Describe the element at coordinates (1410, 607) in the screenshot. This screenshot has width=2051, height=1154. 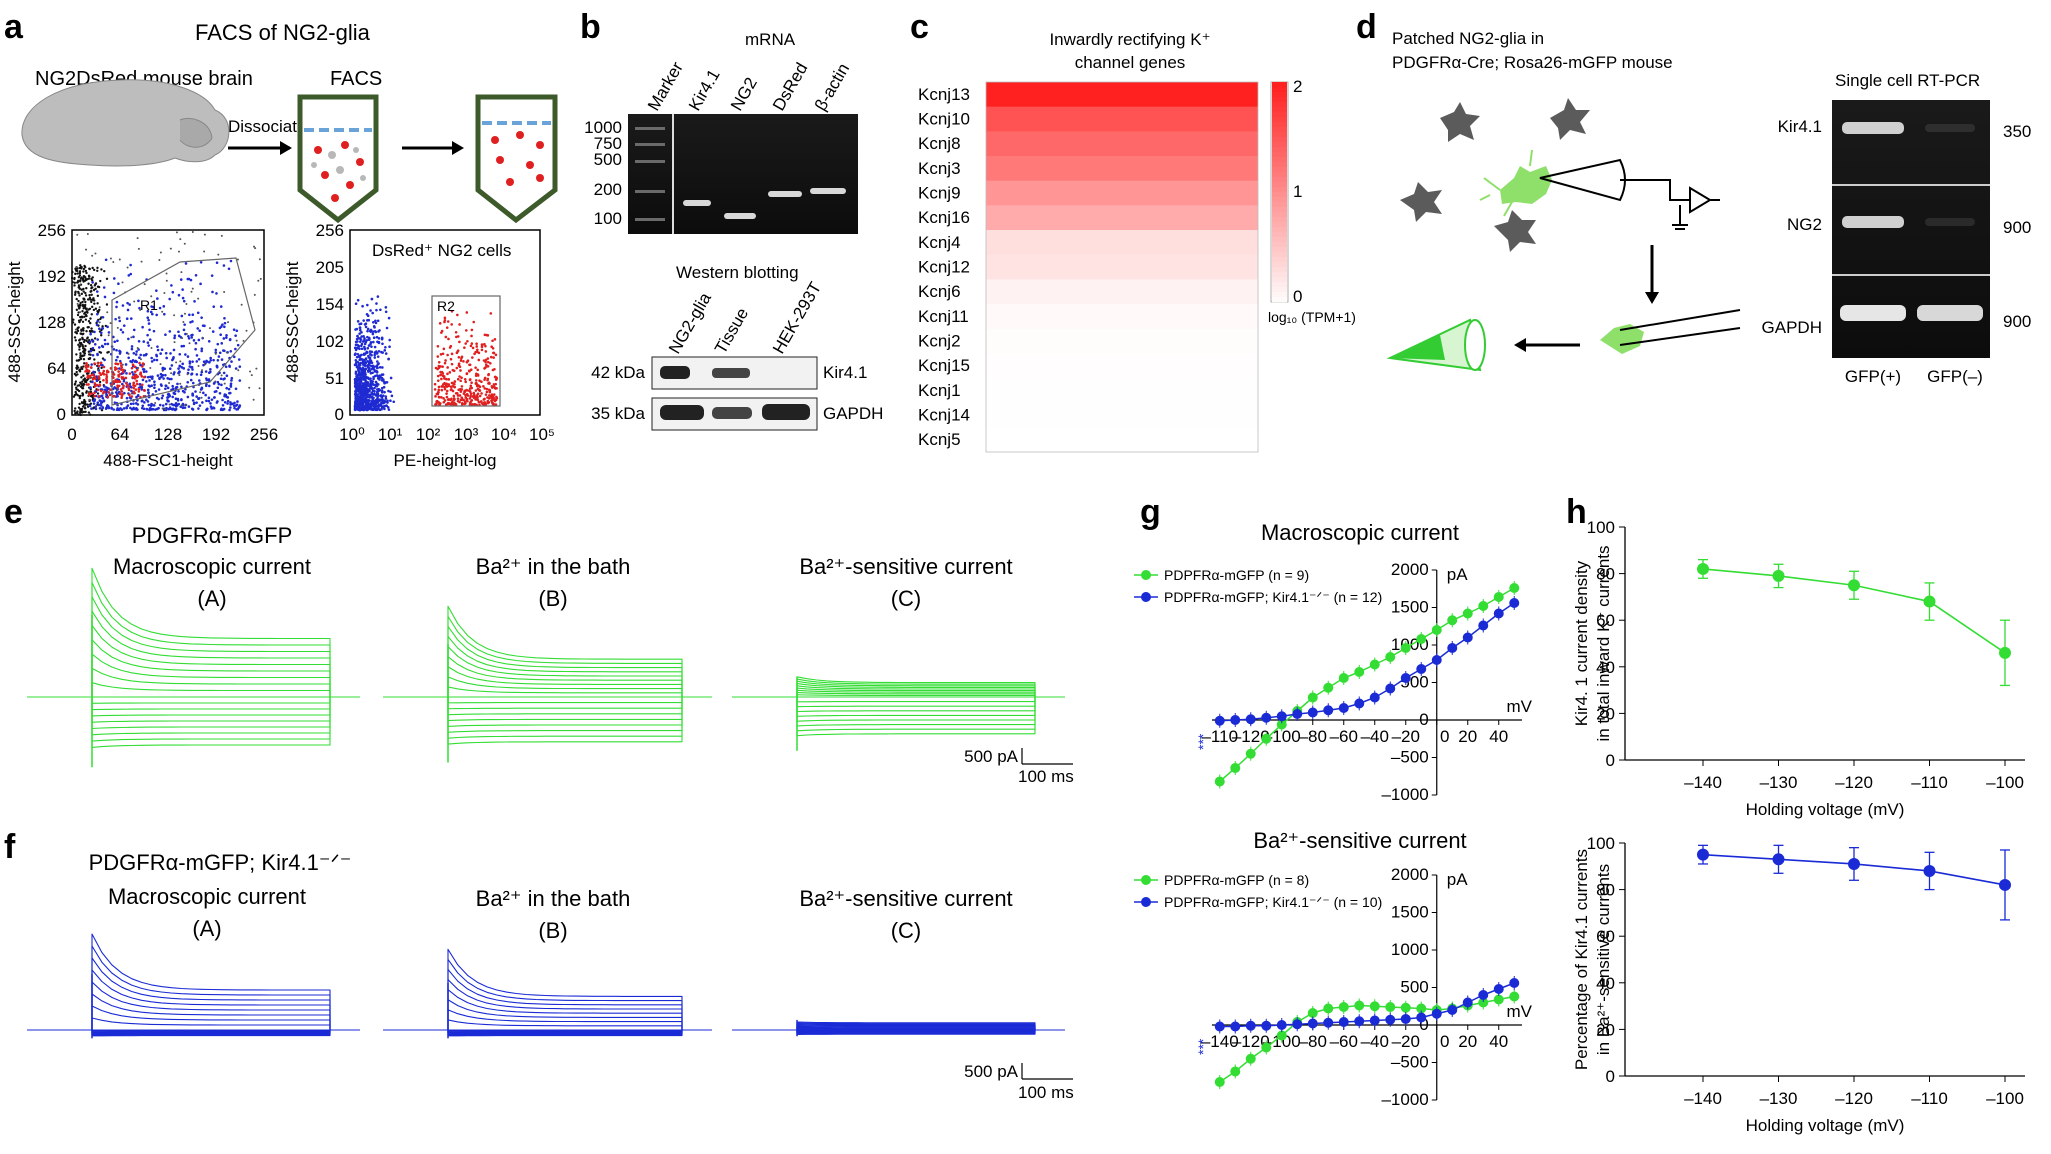
I see `iv-ytick: 1500` at that location.